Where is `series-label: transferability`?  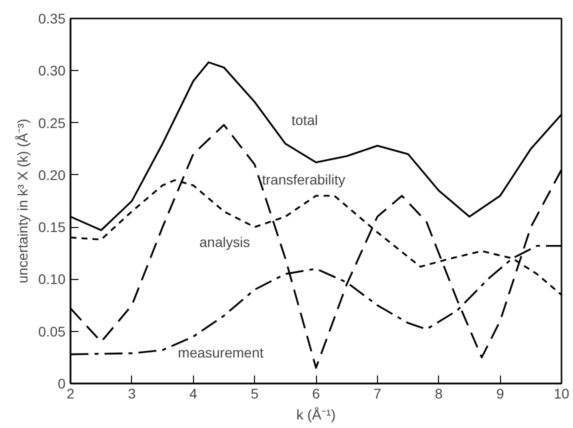
series-label: transferability is located at coordinates (304, 179).